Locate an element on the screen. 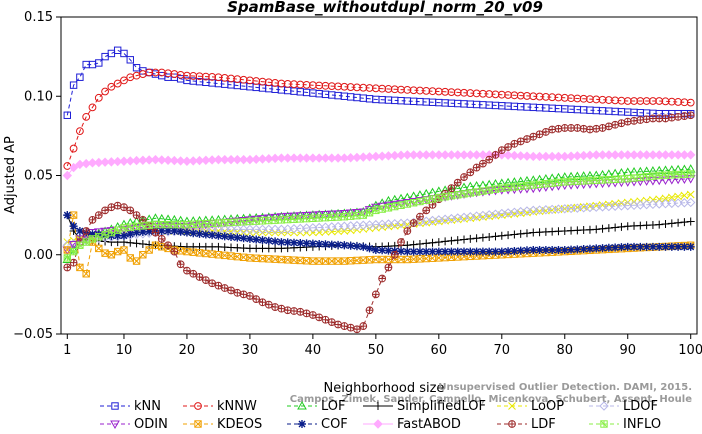  legend-label: KDEOS is located at coordinates (239, 424).